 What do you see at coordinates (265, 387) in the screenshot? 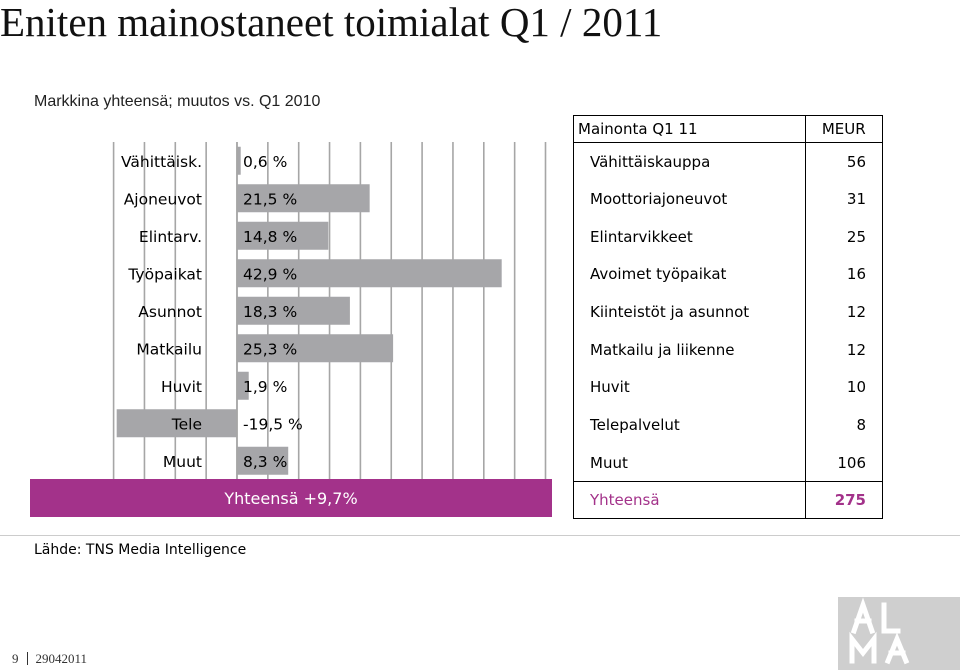
I see `data-label: 1,9 %` at bounding box center [265, 387].